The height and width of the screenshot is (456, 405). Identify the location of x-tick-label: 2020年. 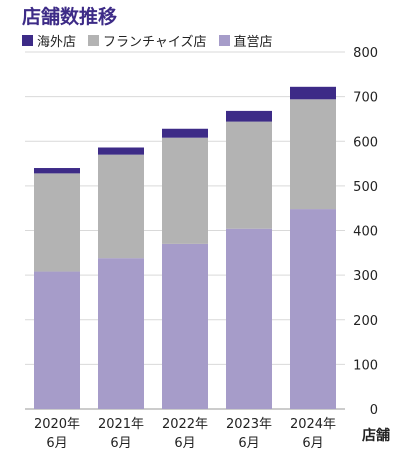
(57, 424).